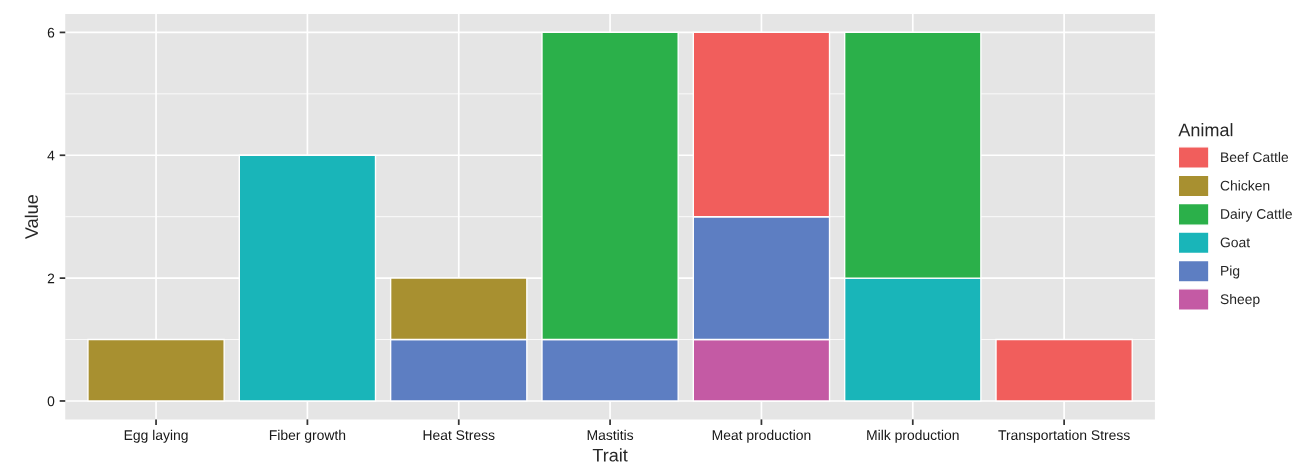 Image resolution: width=1305 pixels, height=466 pixels. Describe the element at coordinates (610, 455) in the screenshot. I see `x-axis-title: Trait` at that location.